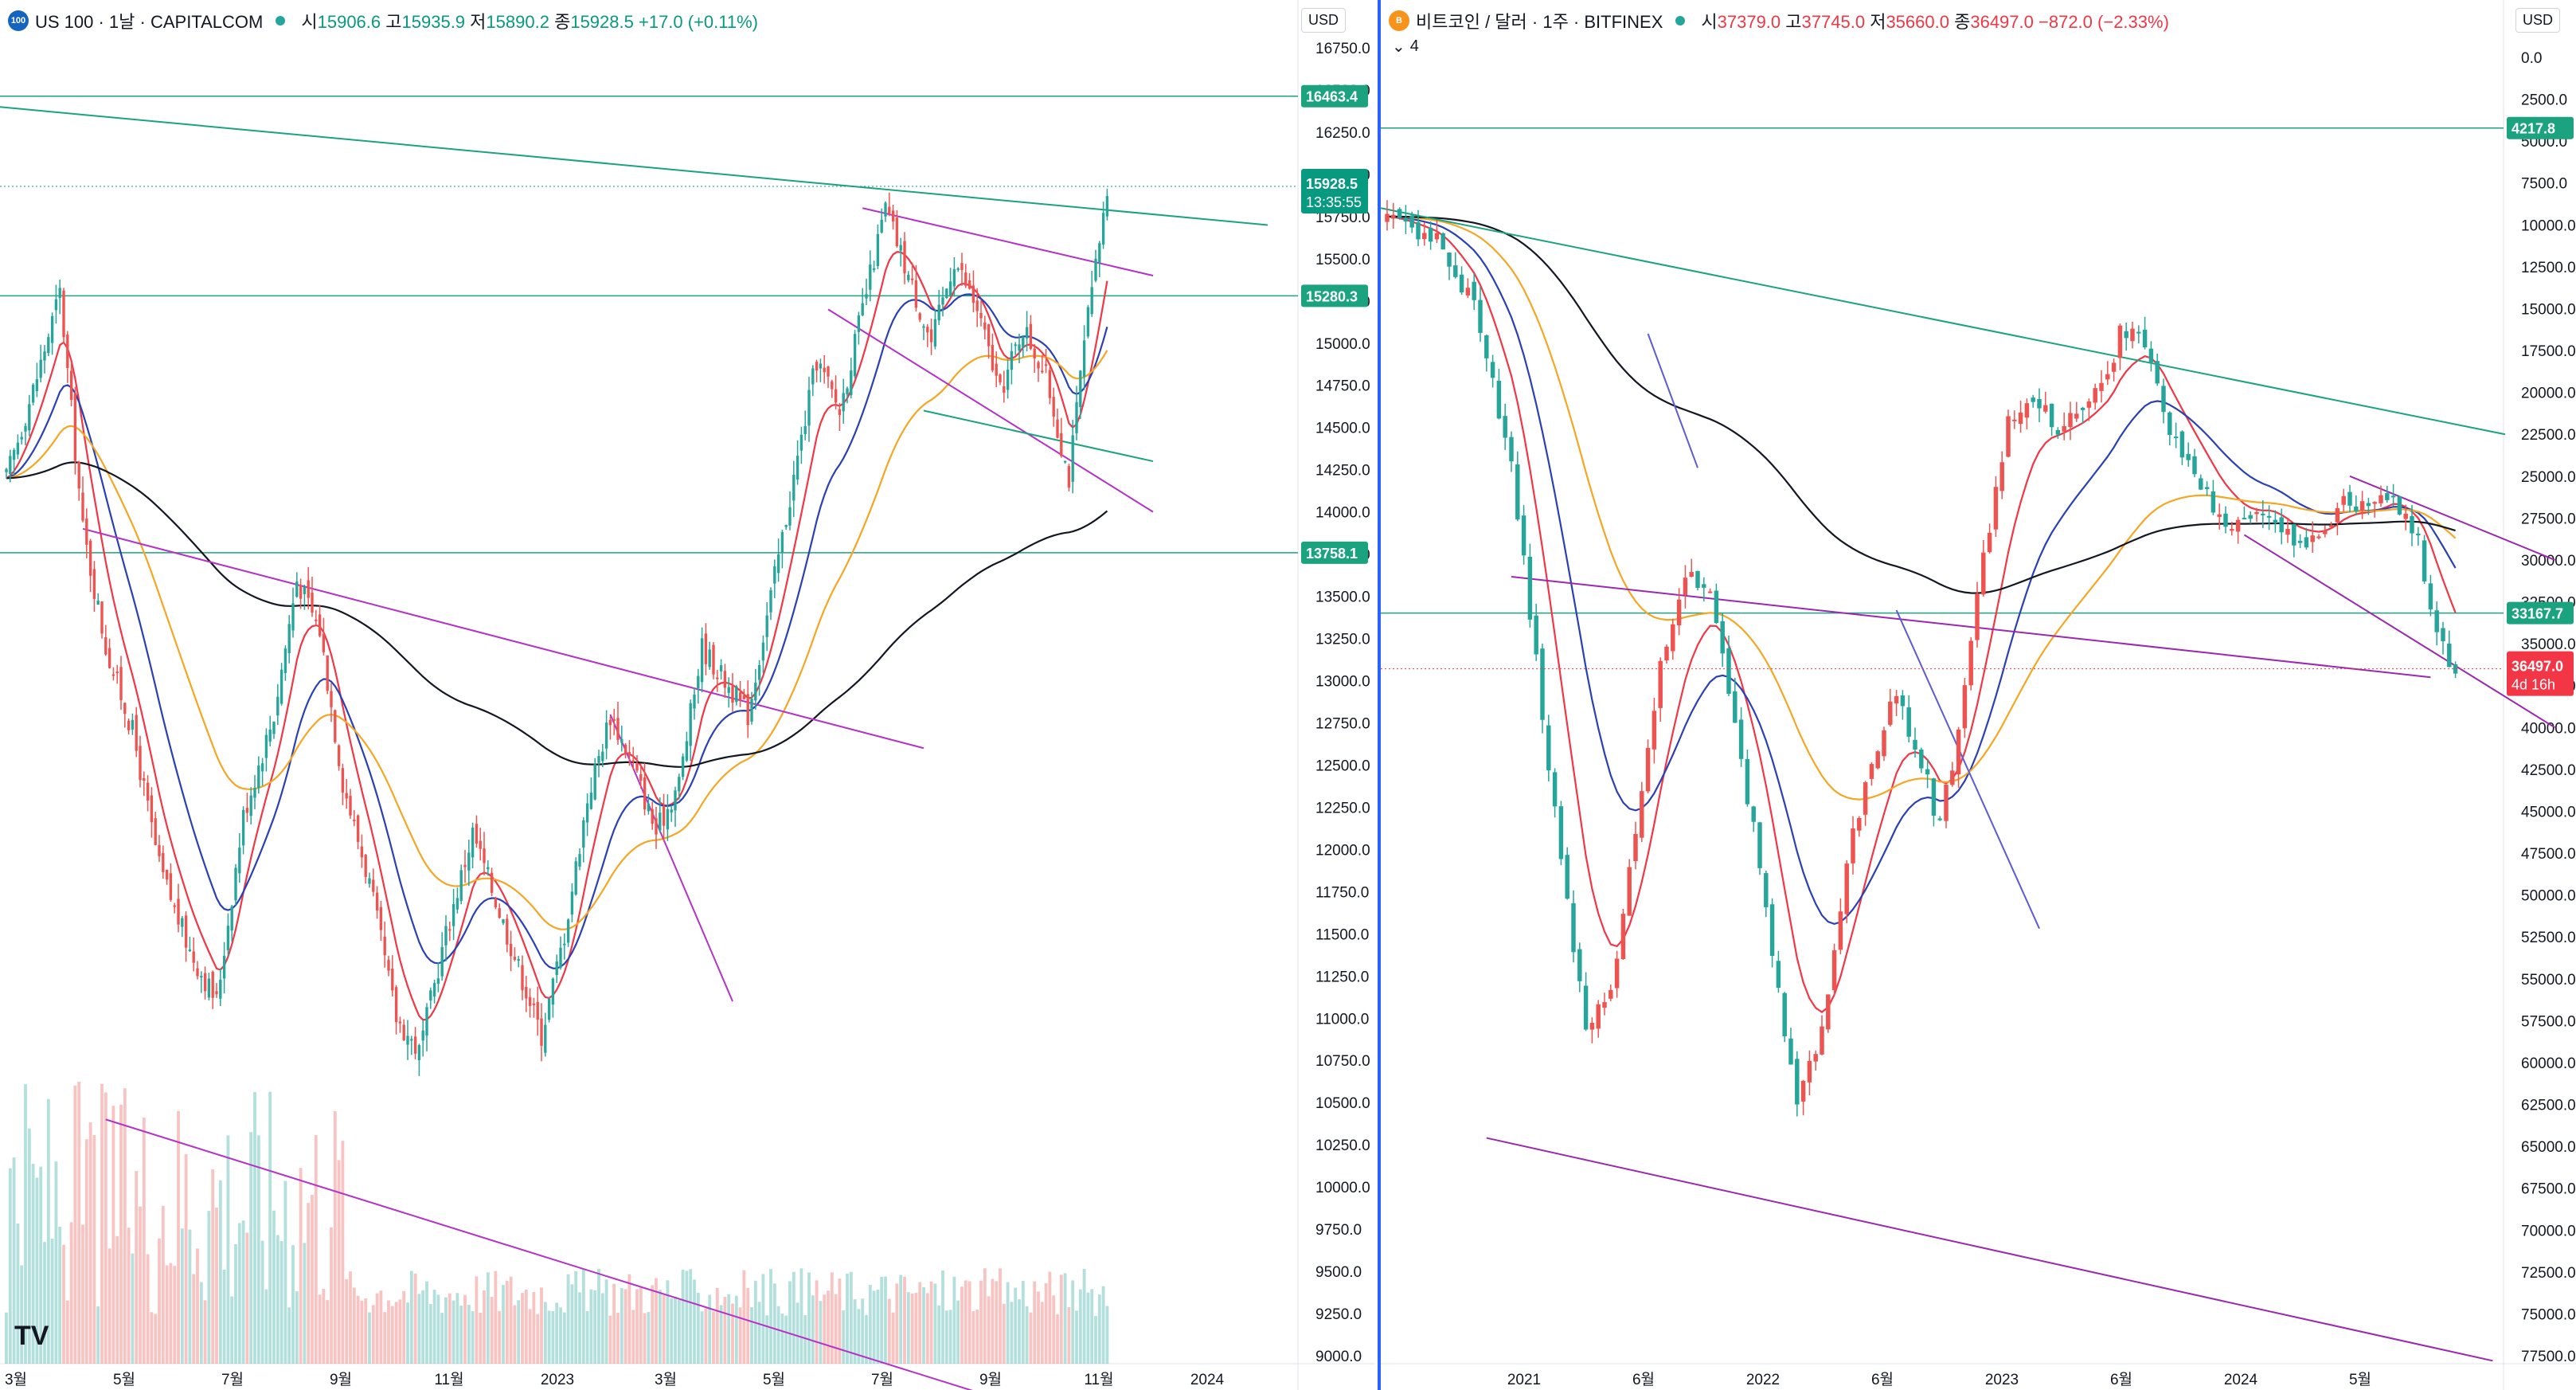 This screenshot has height=1390, width=2576. Describe the element at coordinates (1399, 47) in the screenshot. I see `chevron-down-icon: ⌄` at that location.